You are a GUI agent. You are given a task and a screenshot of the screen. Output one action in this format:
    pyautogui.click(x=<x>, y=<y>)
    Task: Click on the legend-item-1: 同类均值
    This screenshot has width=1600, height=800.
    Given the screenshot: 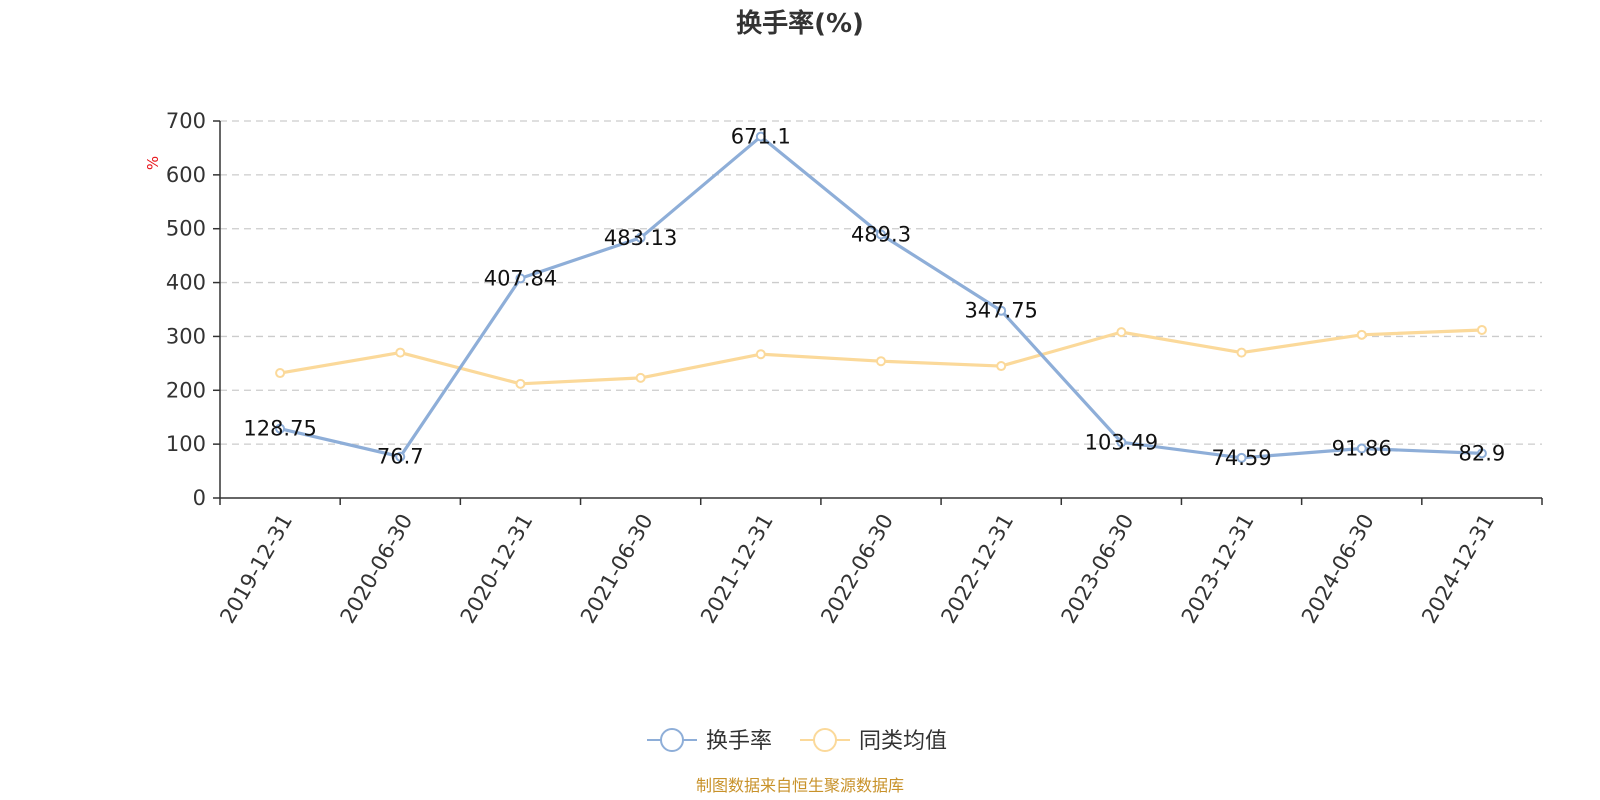 What is the action you would take?
    pyautogui.click(x=873, y=741)
    